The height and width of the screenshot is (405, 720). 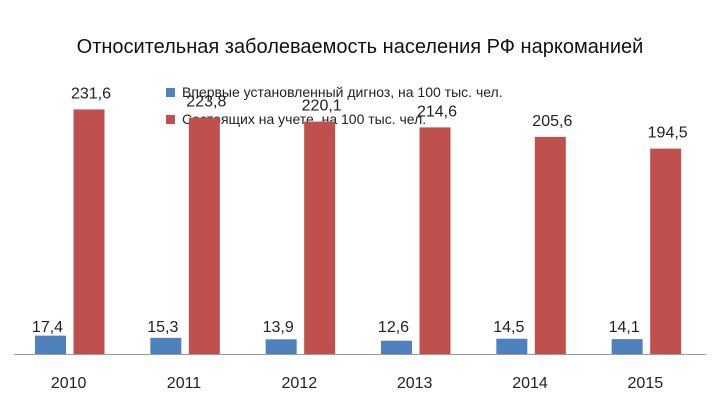 What do you see at coordinates (666, 251) in the screenshot?
I see `bar-s2-2015` at bounding box center [666, 251].